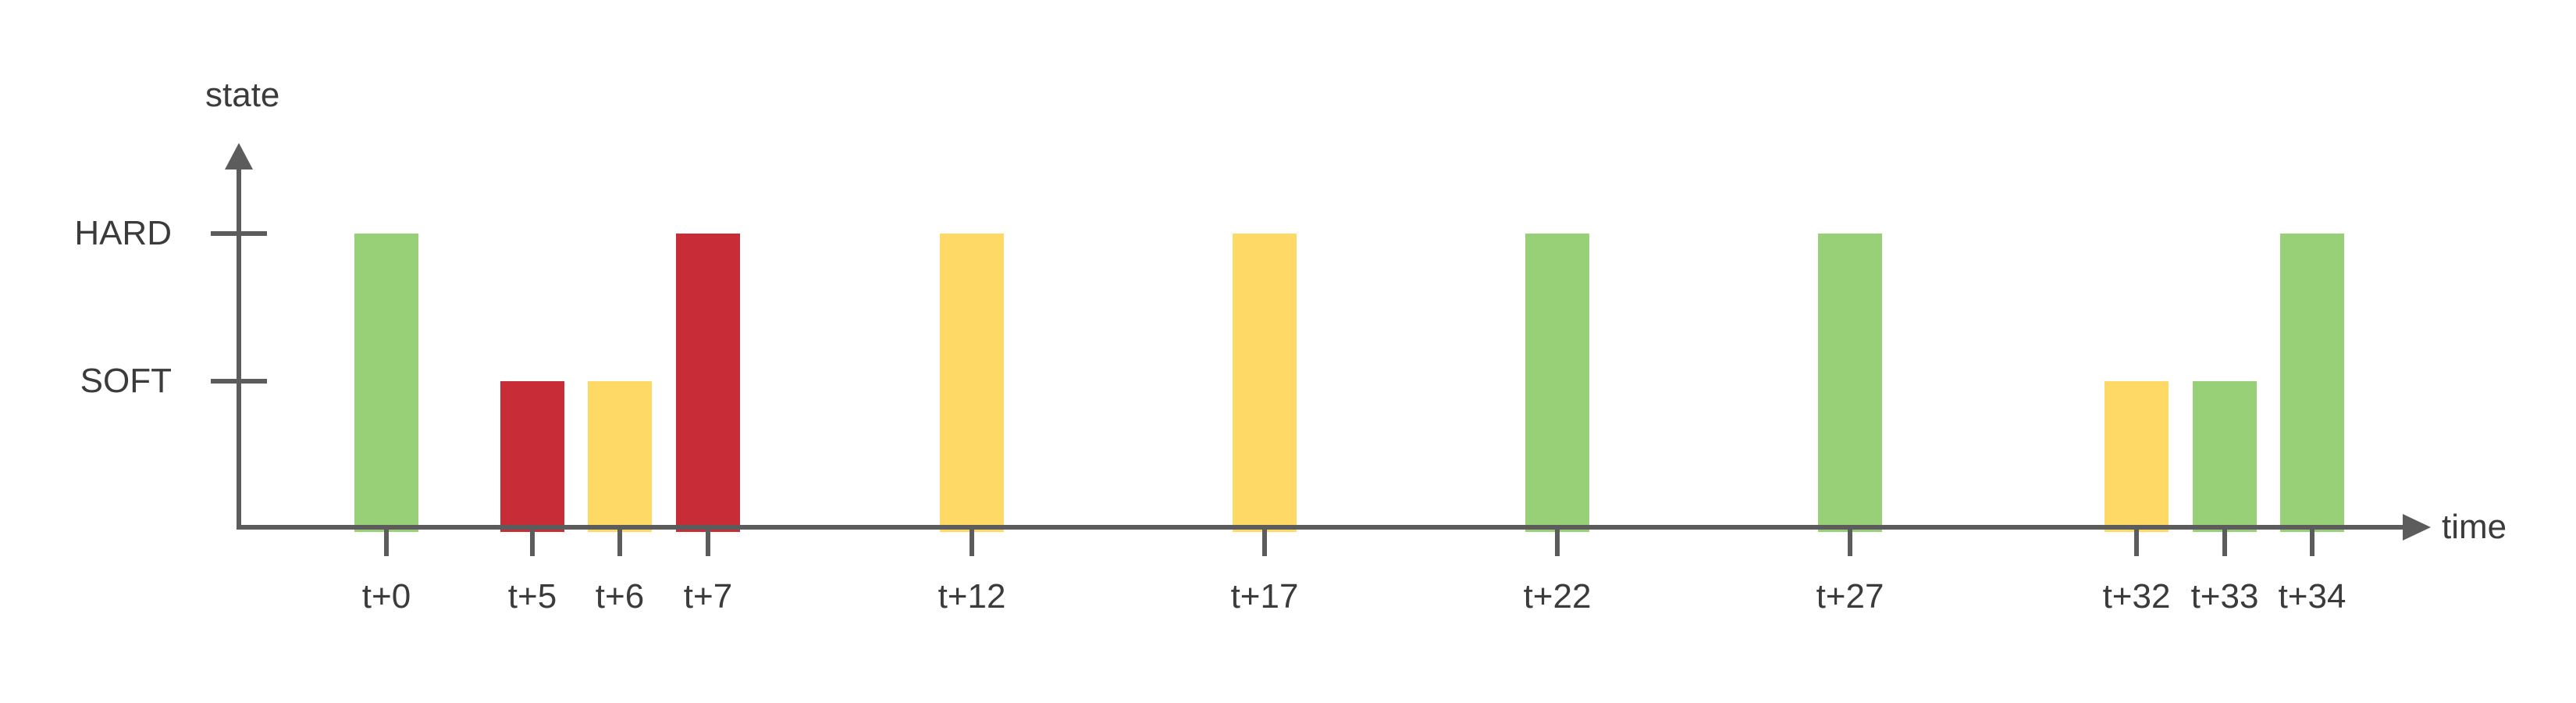  What do you see at coordinates (2312, 543) in the screenshot?
I see `x-tick-t34` at bounding box center [2312, 543].